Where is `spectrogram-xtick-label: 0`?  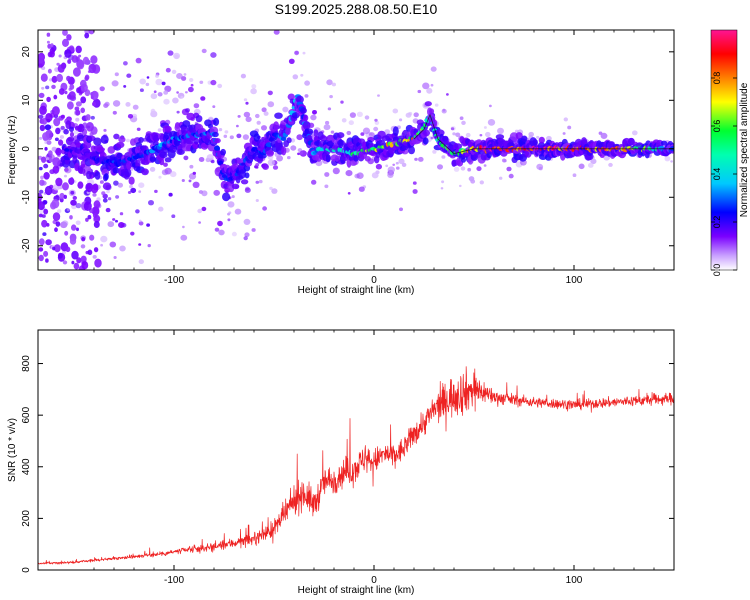 spectrogram-xtick-label: 0 is located at coordinates (374, 280).